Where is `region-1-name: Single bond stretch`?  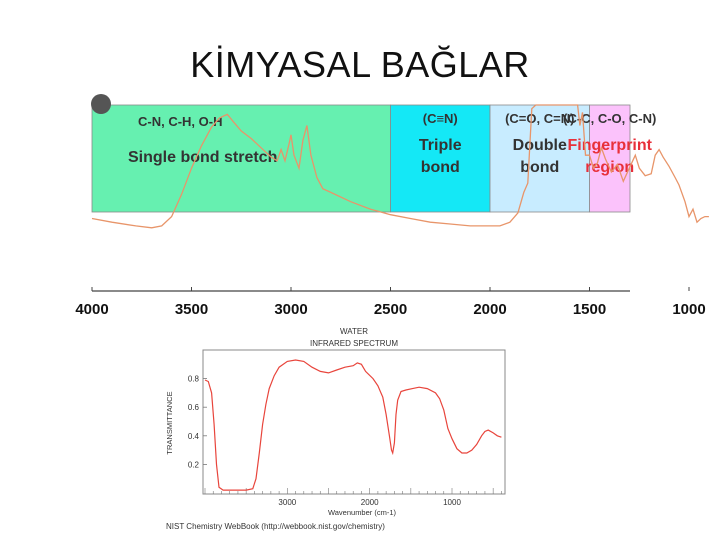
region-1-name: Single bond stretch is located at coordinates (202, 157).